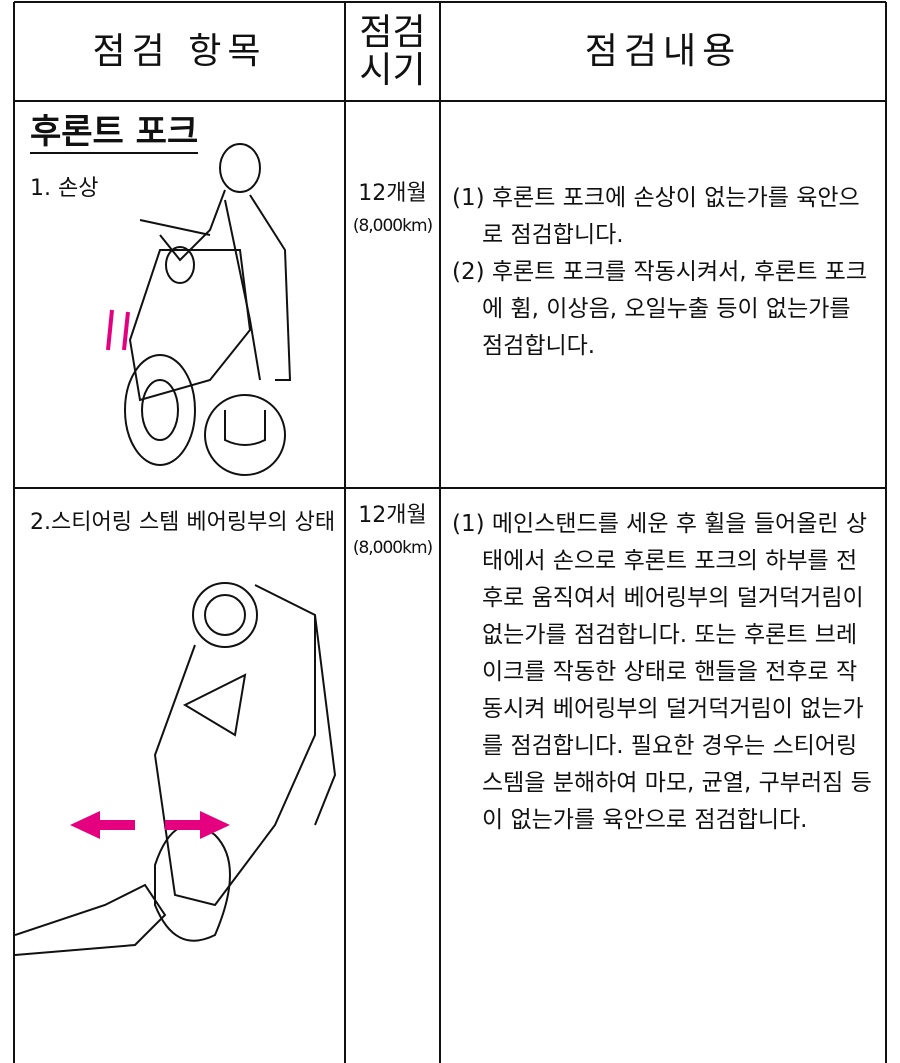  I want to click on section-title: 후론트 포크, so click(114, 133).